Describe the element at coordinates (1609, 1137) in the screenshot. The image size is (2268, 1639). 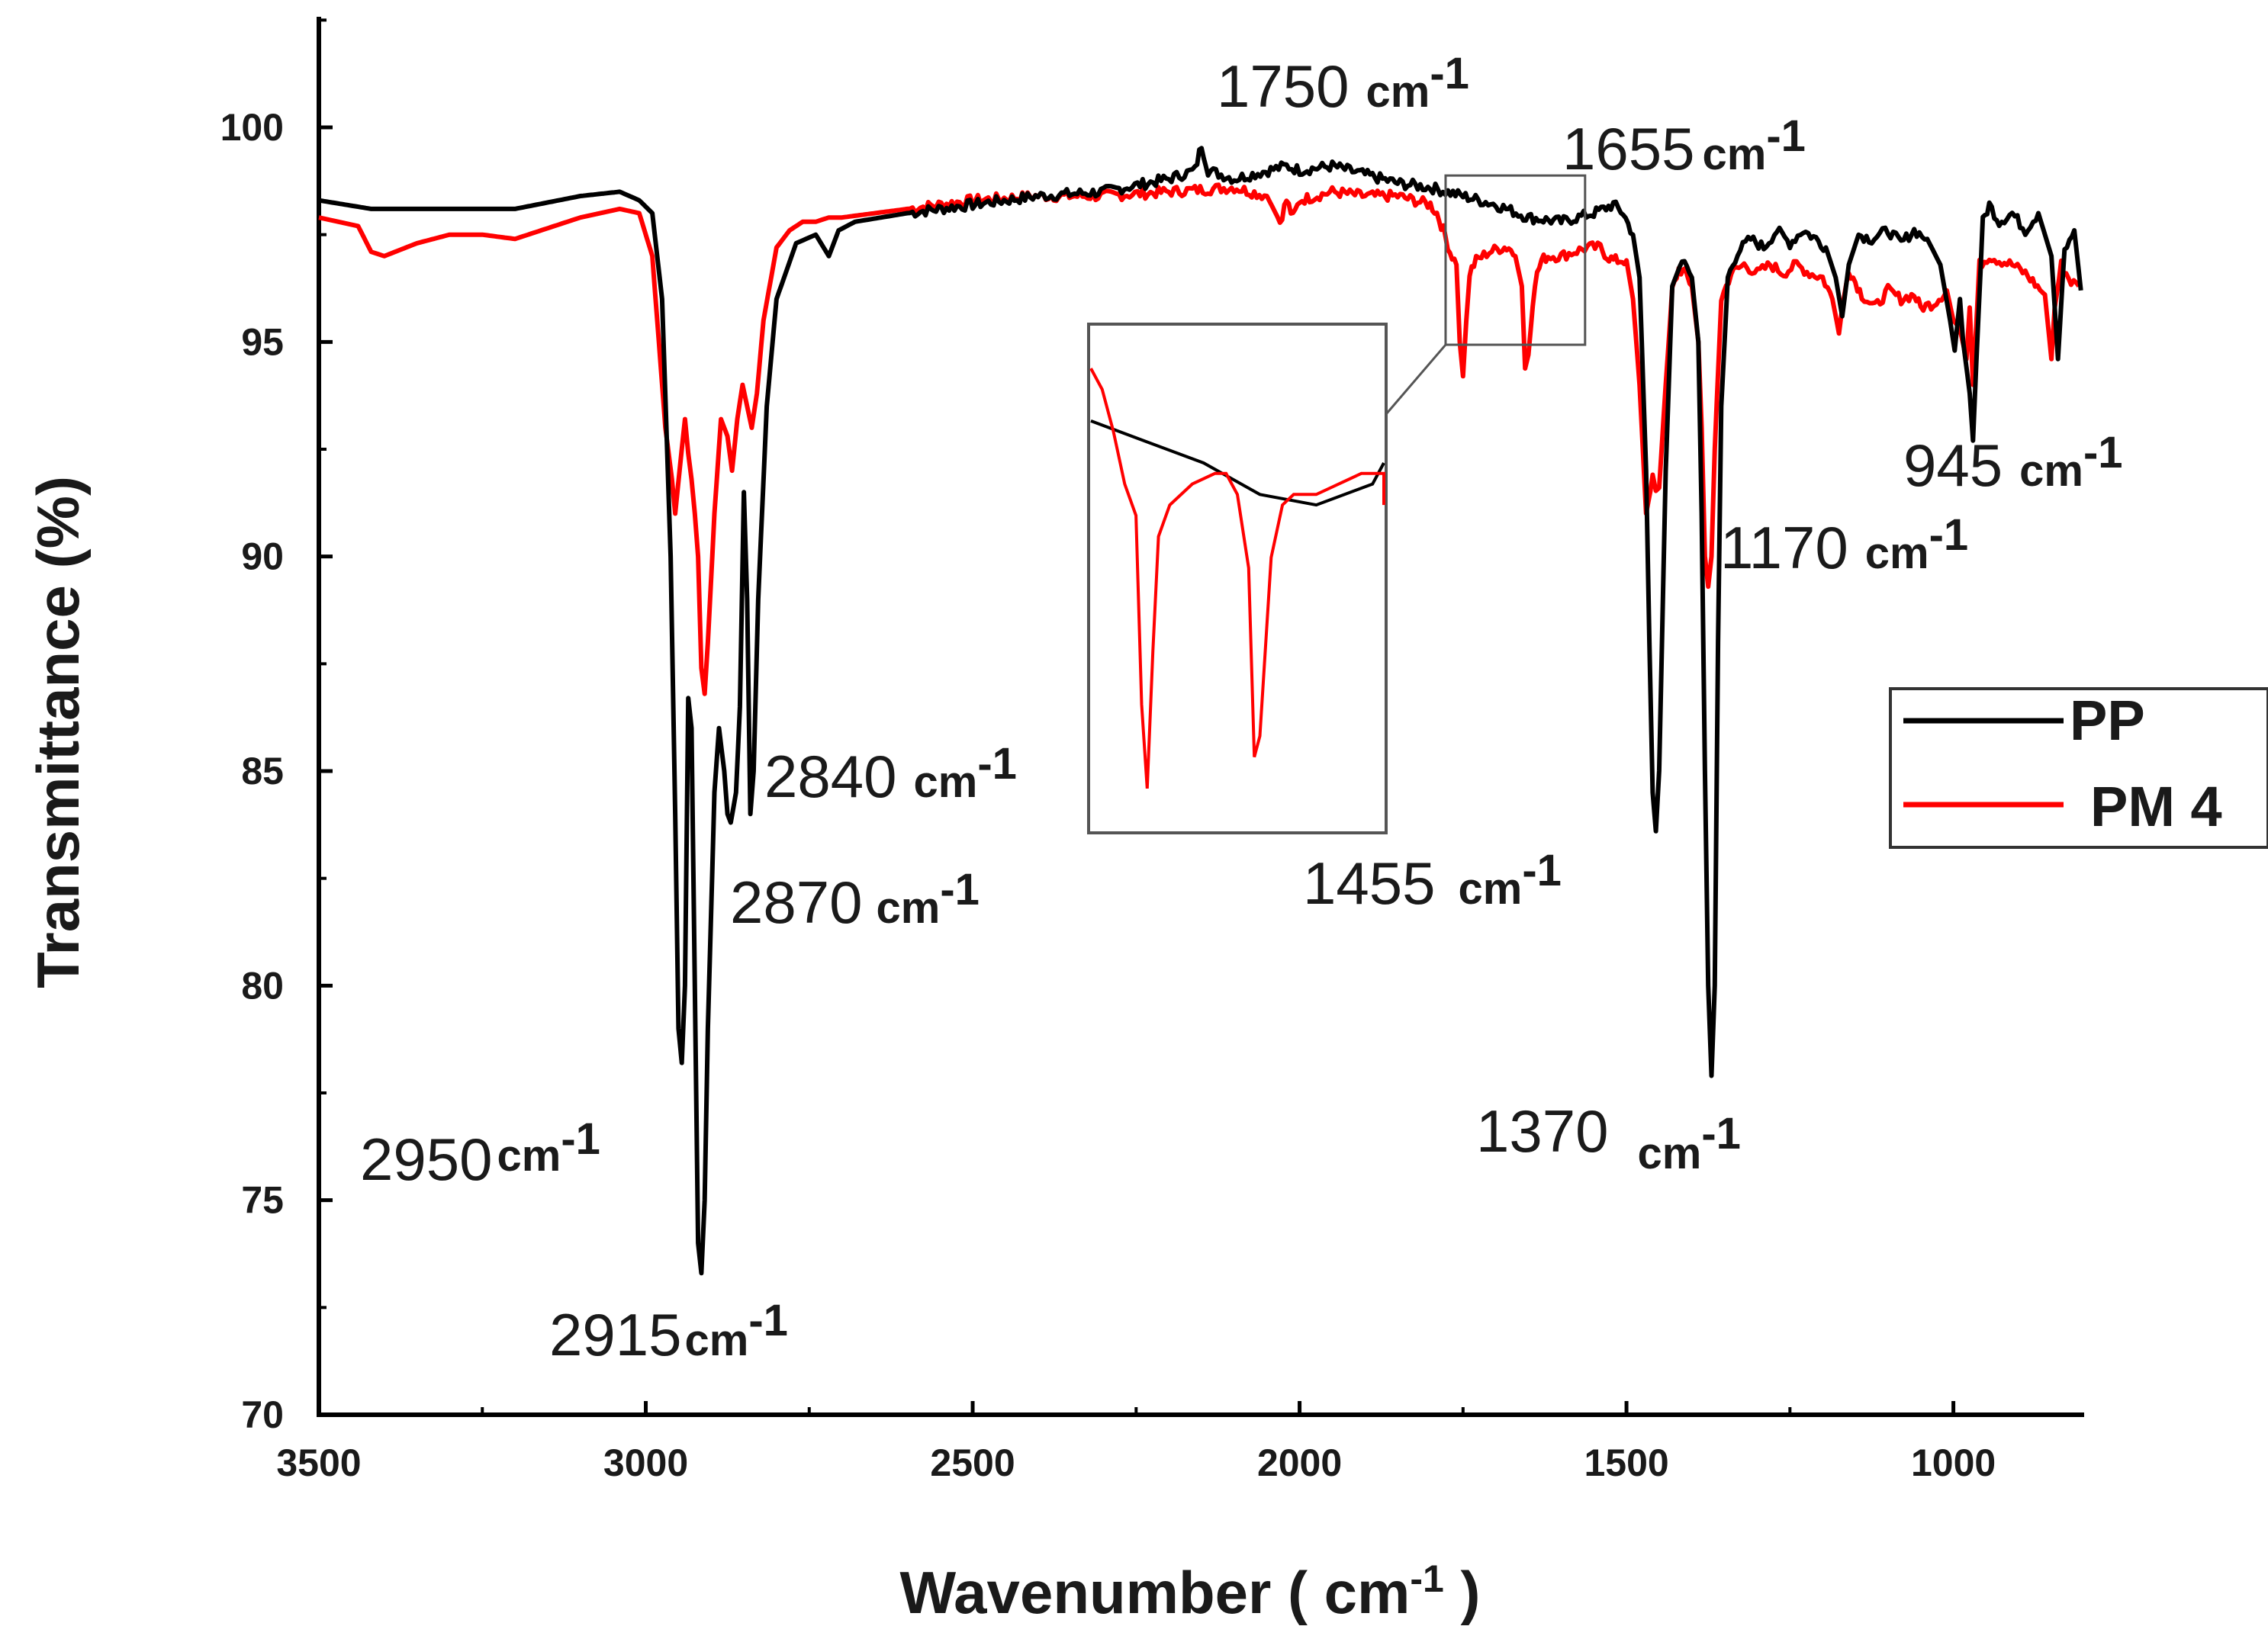
I see `annotation-1370: 1370 cm-1` at that location.